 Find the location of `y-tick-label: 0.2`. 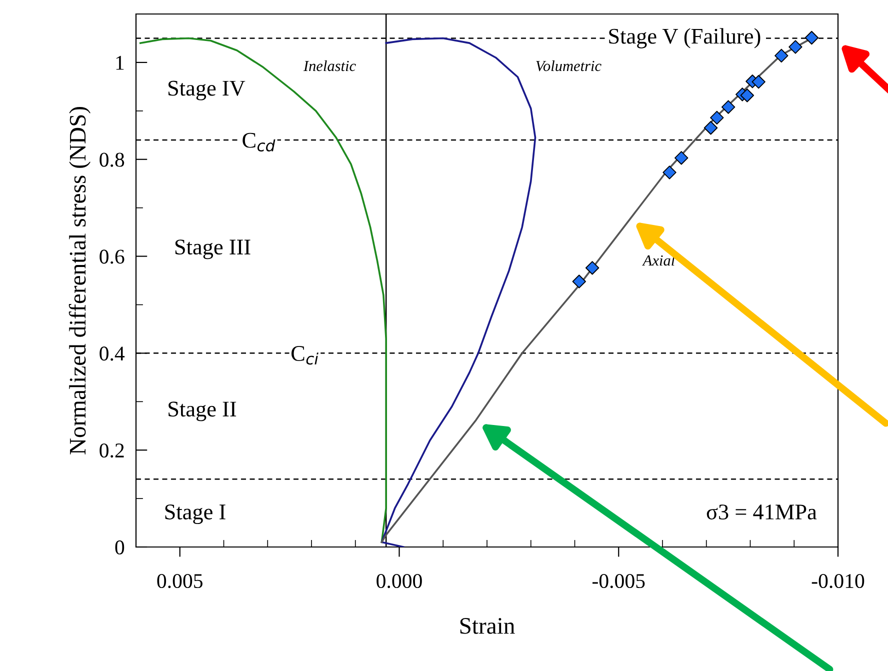

y-tick-label: 0.2 is located at coordinates (112, 450).